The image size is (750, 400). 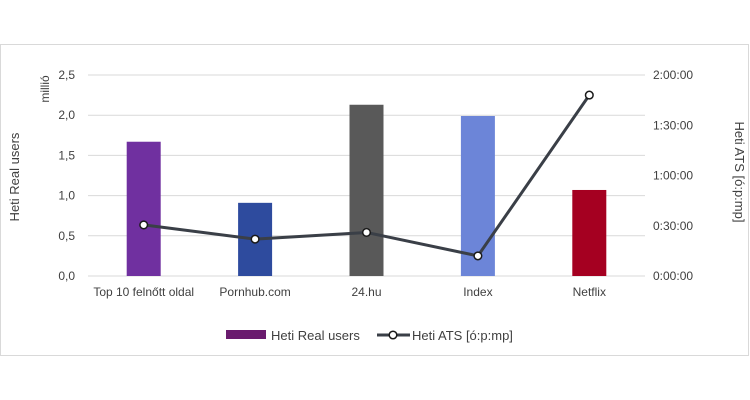 What do you see at coordinates (45, 89) in the screenshot?
I see `left-axis-unit: millió` at bounding box center [45, 89].